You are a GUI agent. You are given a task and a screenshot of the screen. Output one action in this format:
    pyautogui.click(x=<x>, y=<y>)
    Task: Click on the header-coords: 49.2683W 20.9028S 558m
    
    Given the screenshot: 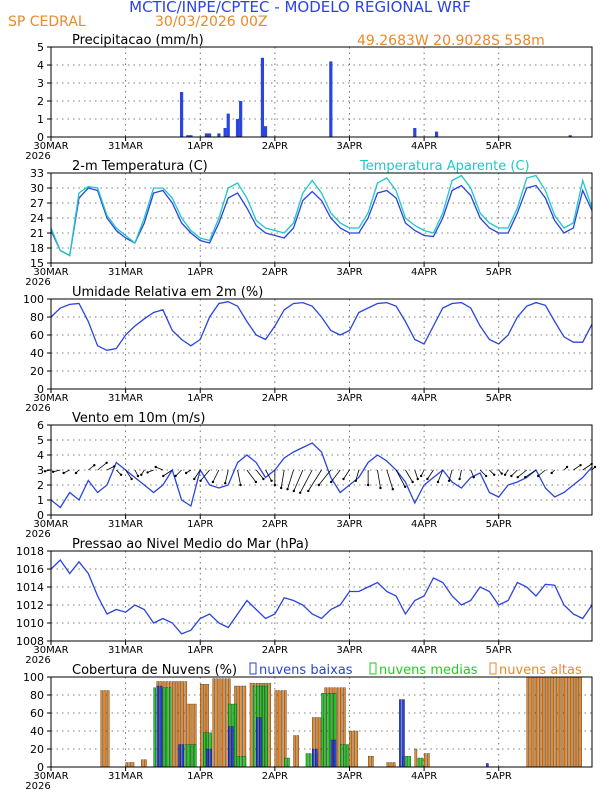 What is the action you would take?
    pyautogui.click(x=451, y=41)
    